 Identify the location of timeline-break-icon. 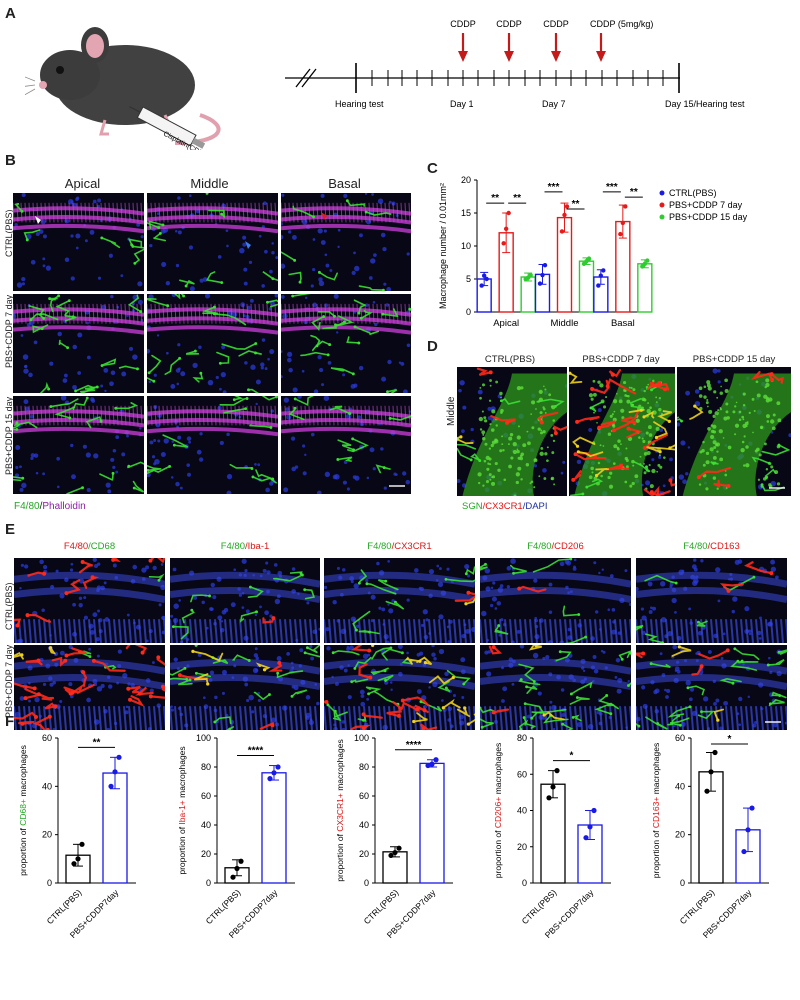
(303, 78).